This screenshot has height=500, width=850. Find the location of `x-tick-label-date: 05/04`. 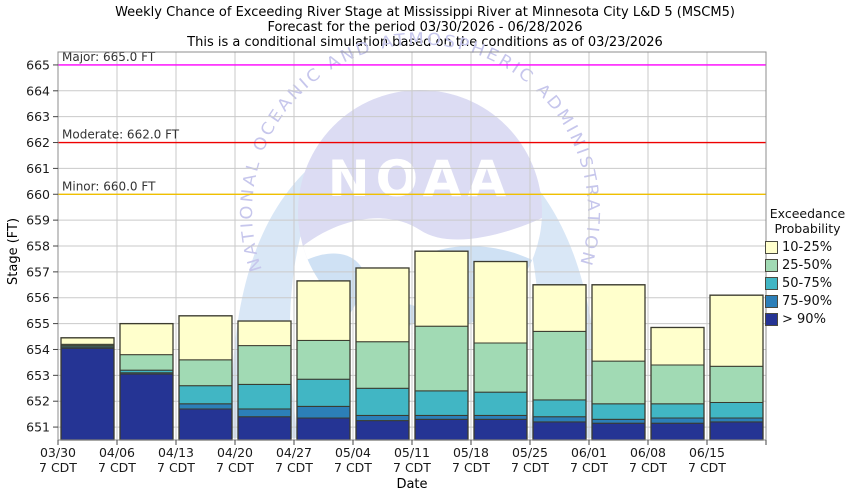

x-tick-label-date: 05/04 is located at coordinates (353, 452).